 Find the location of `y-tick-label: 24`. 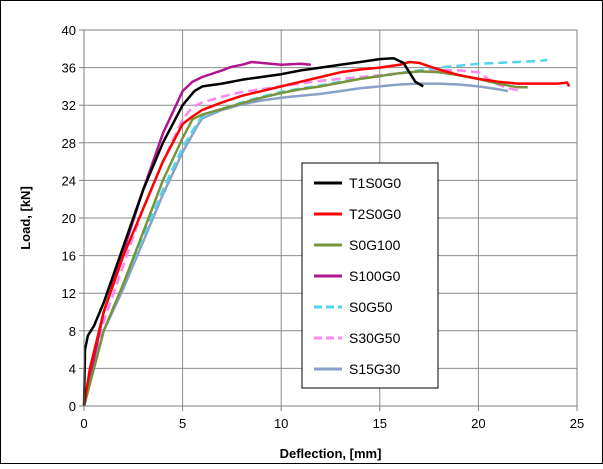

y-tick-label: 24 is located at coordinates (69, 180).